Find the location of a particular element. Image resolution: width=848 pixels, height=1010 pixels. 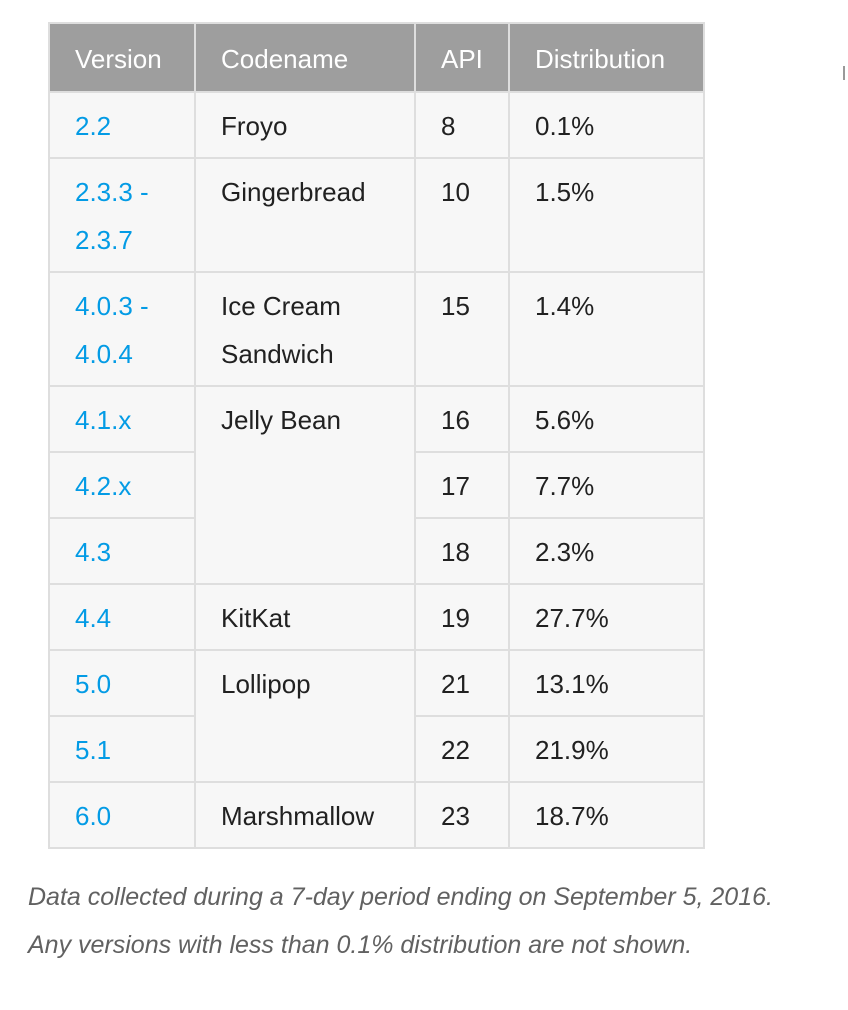

api-cell: 8 is located at coordinates (462, 125).